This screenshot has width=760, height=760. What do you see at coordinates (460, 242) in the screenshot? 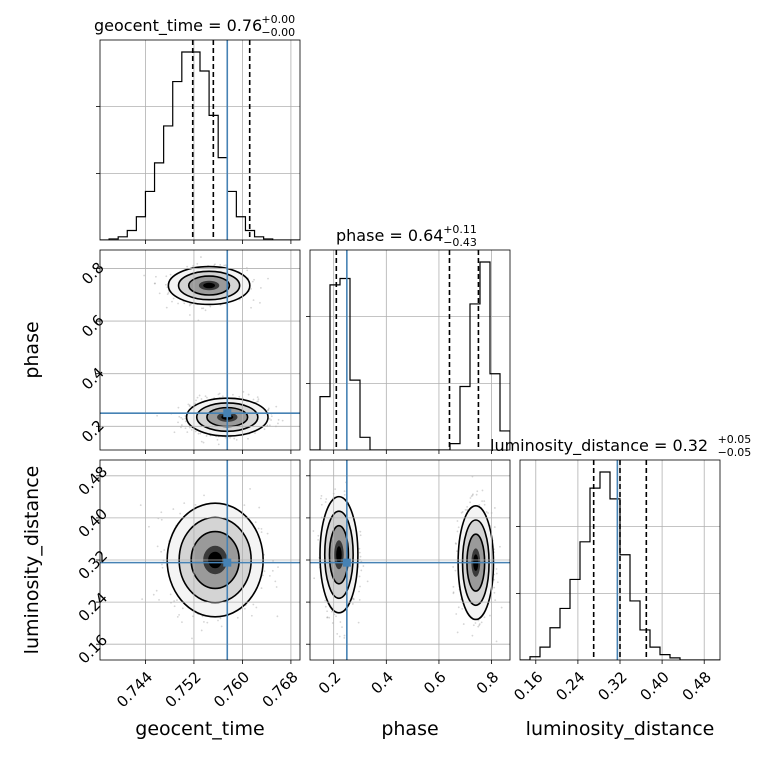
I see `title-minus-phase: −0.43` at bounding box center [460, 242].